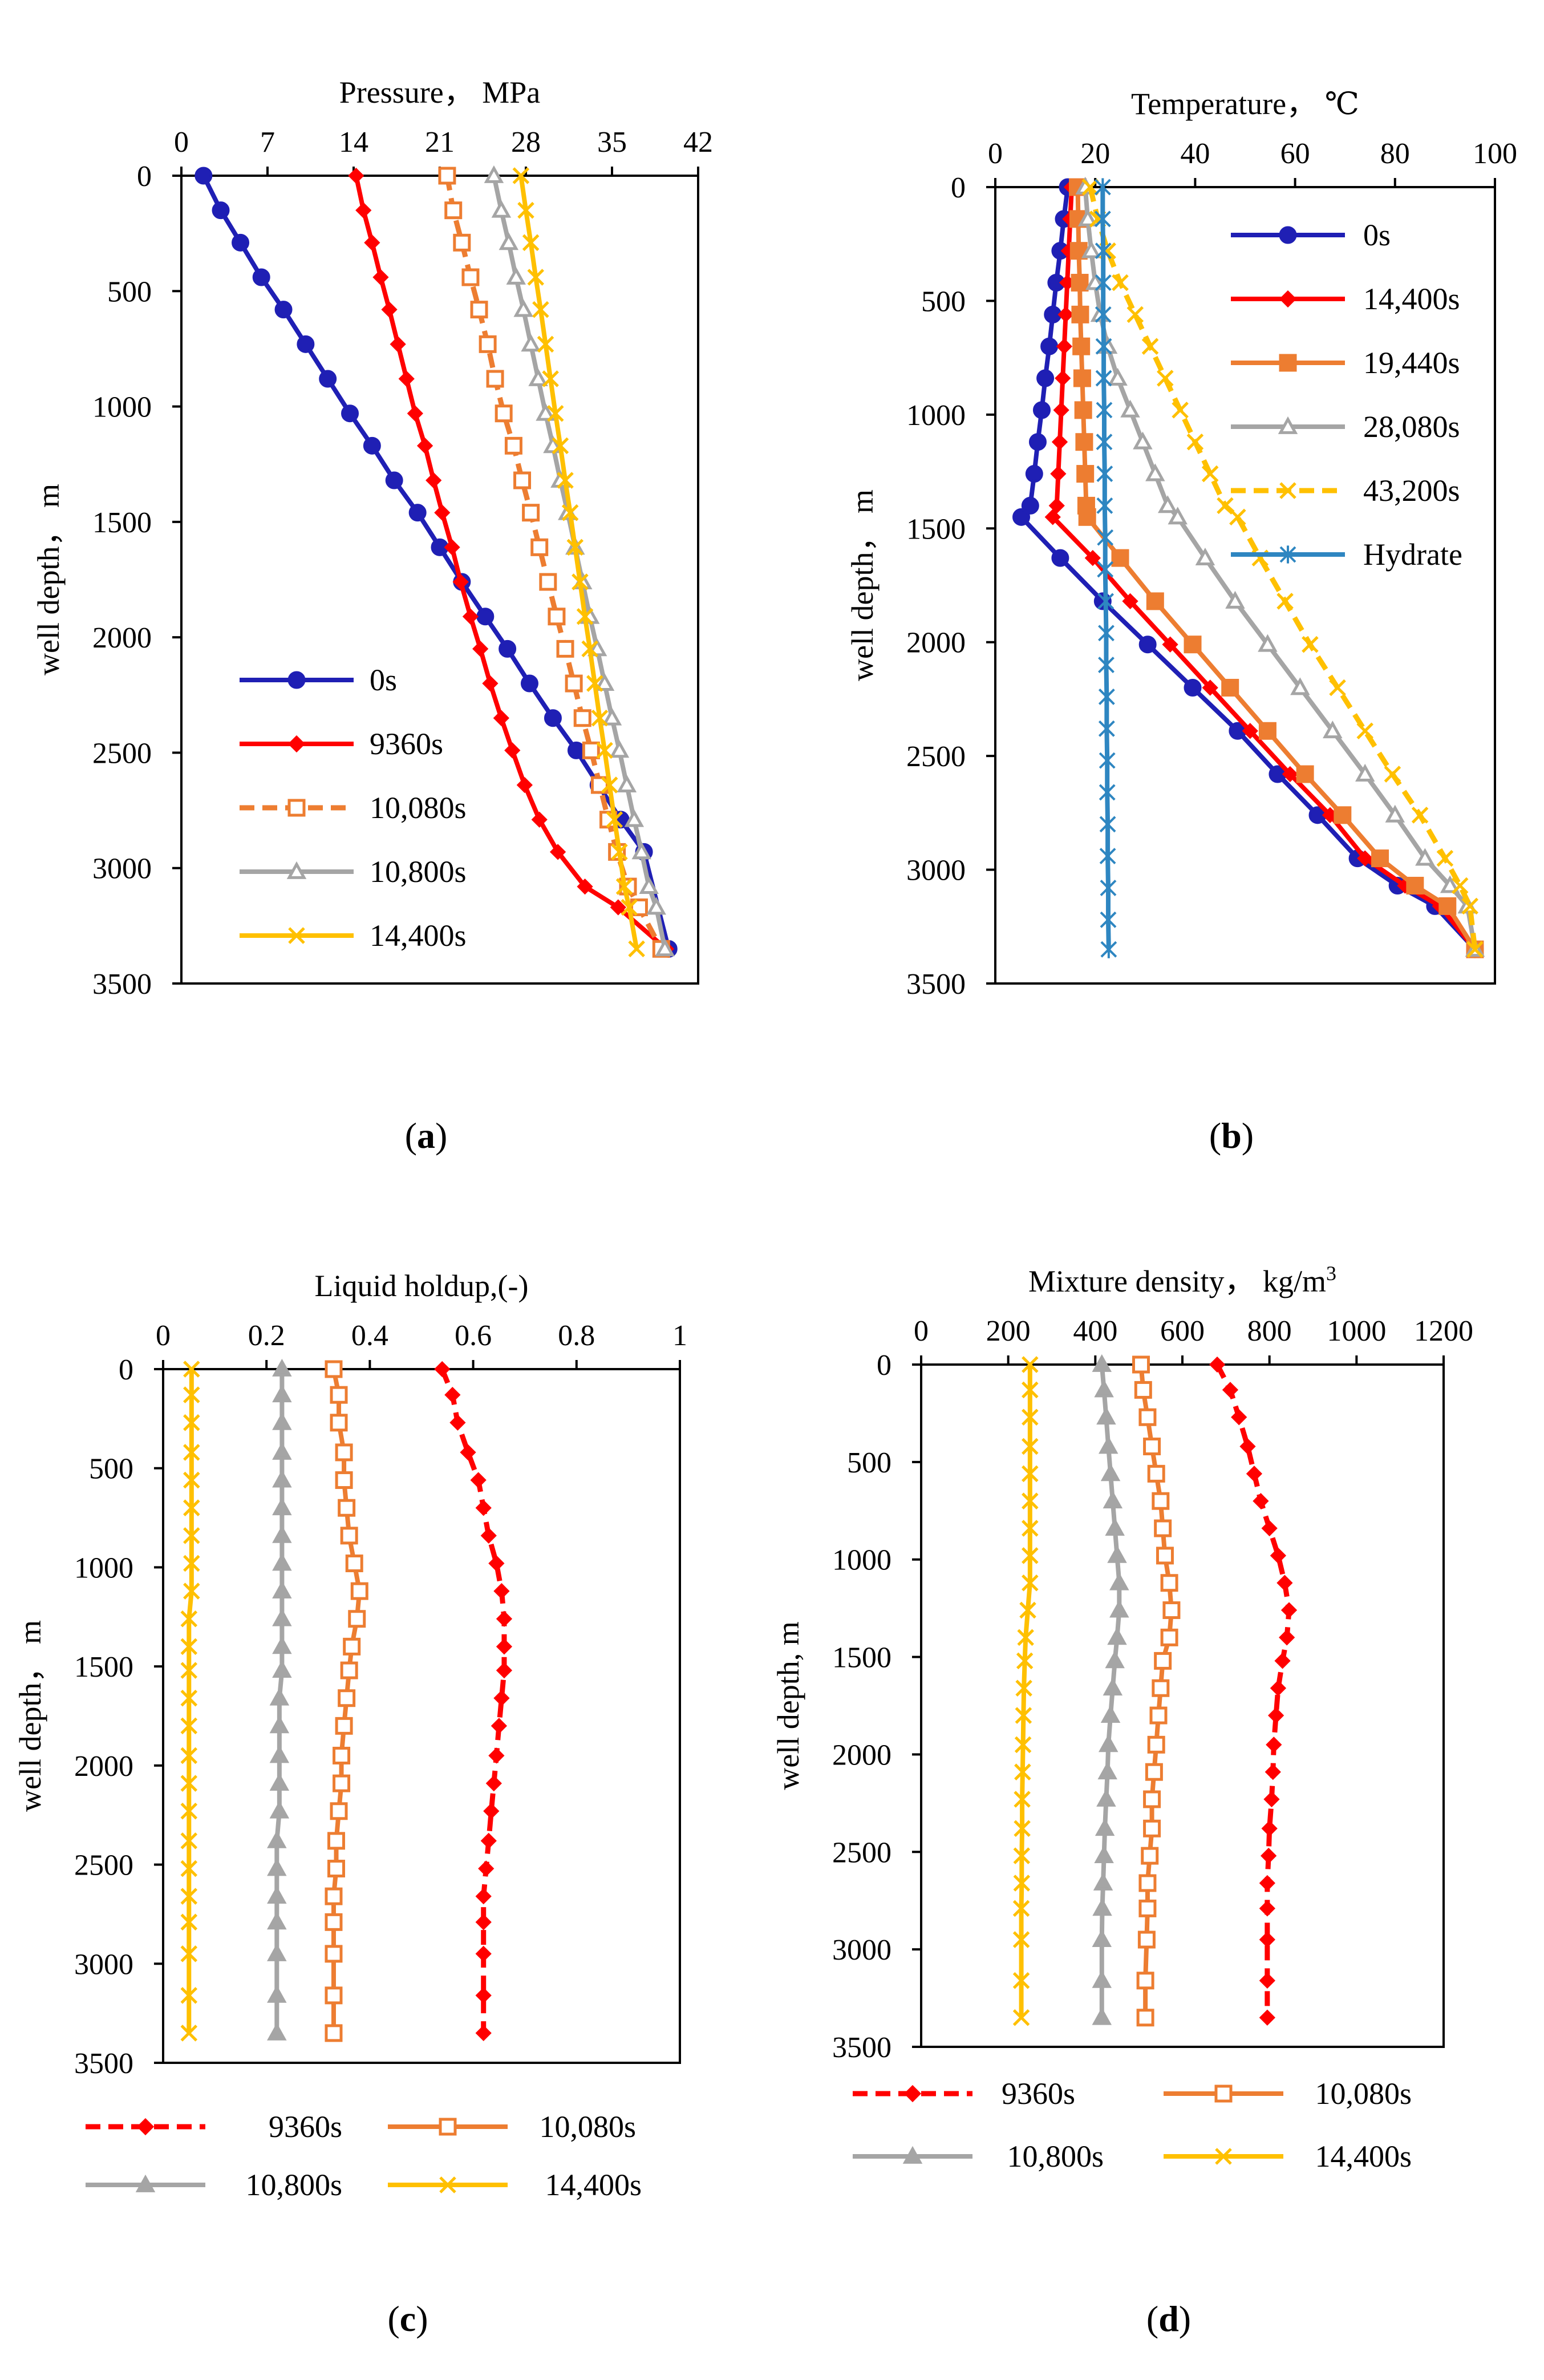 The width and height of the screenshot is (1544, 2380). What do you see at coordinates (958, 188) in the screenshot?
I see `y-tick-label: 0` at bounding box center [958, 188].